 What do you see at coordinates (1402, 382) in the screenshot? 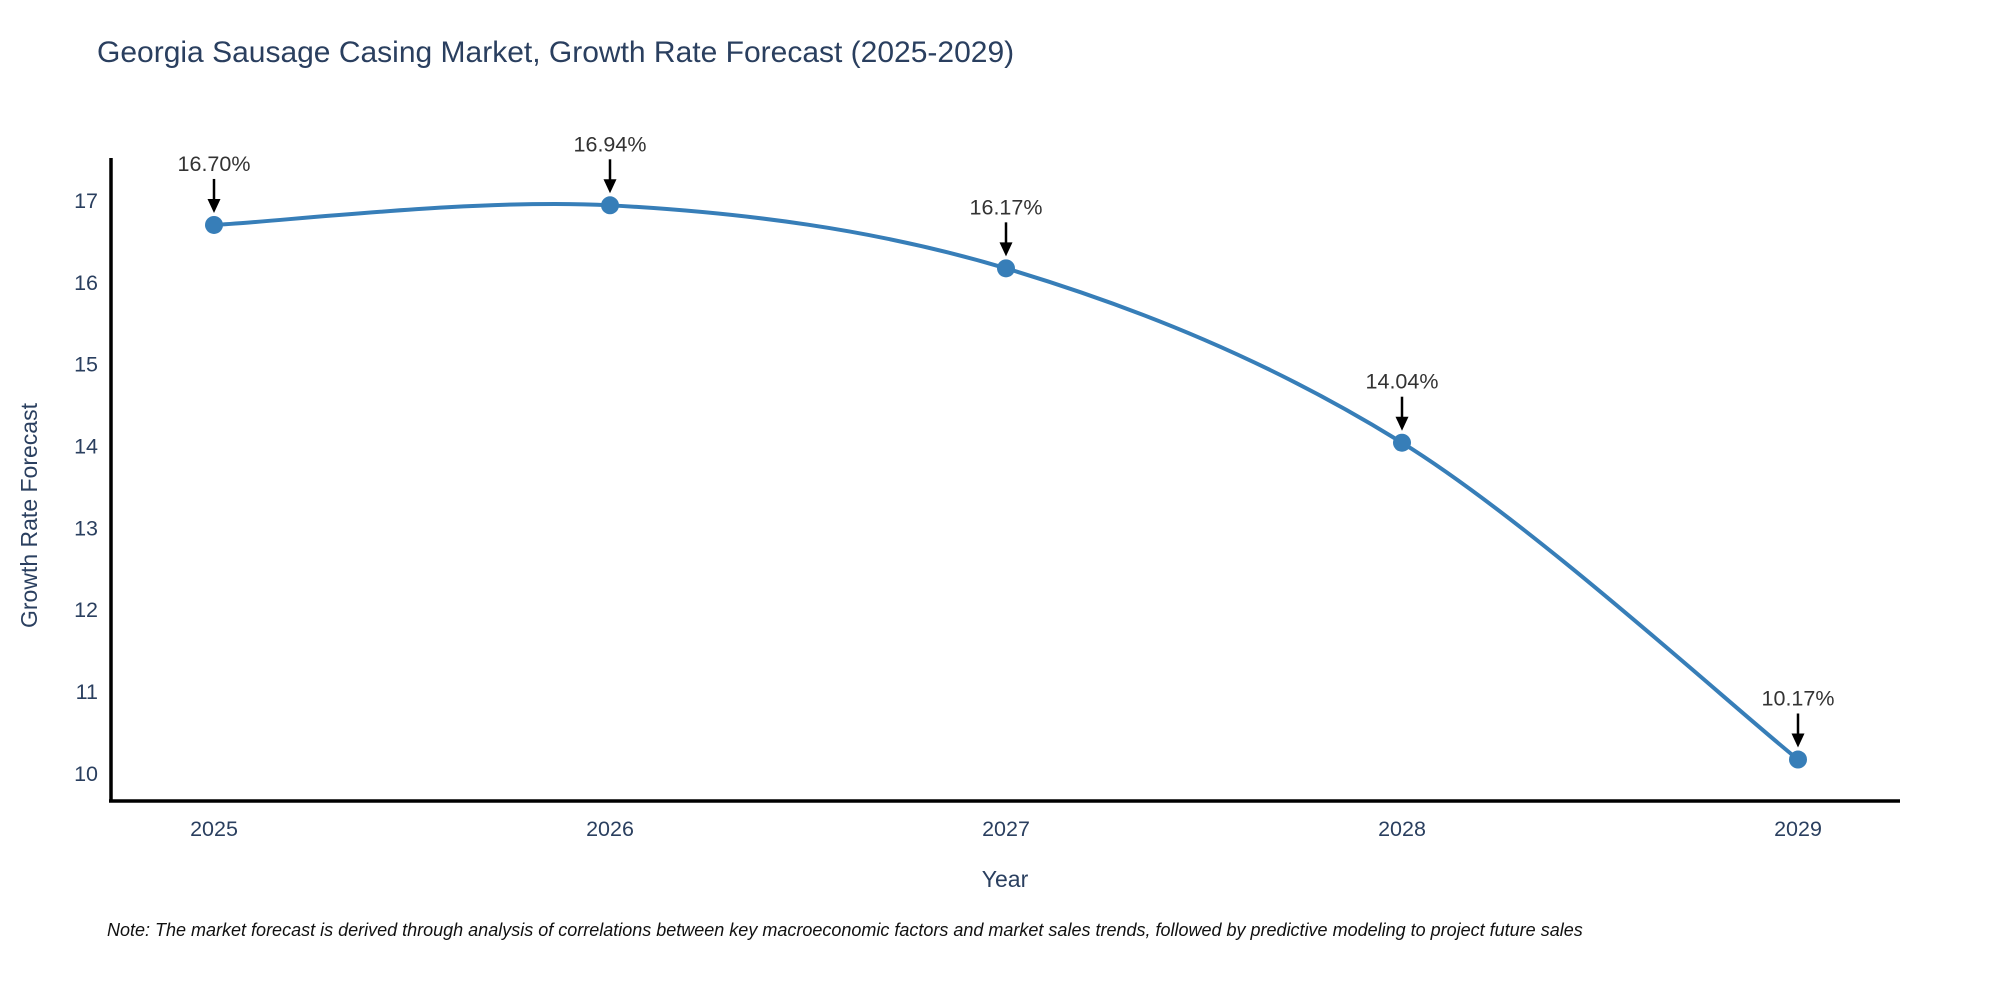
I see `annotation-label: 14.04%` at bounding box center [1402, 382].